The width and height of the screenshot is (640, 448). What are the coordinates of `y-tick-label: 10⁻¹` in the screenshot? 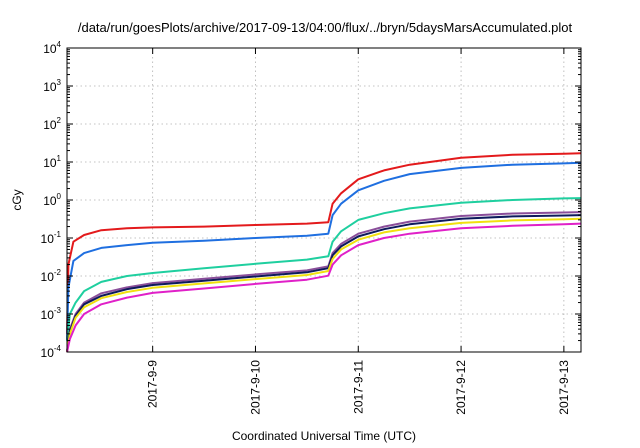 It's located at (51, 238).